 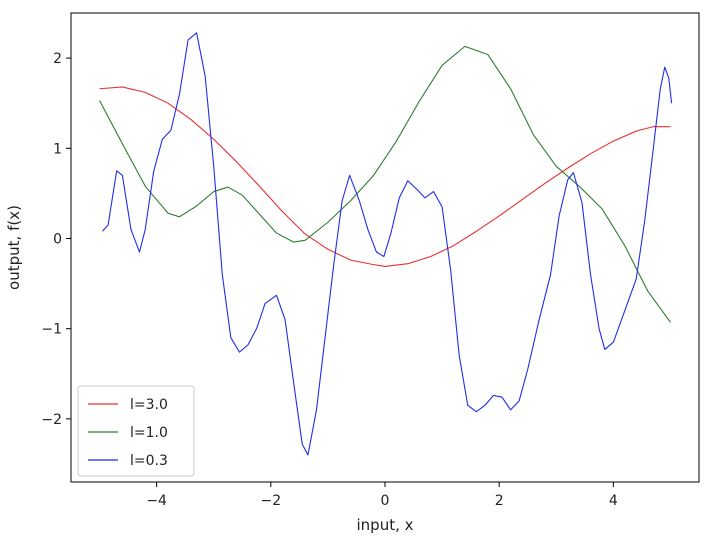 What do you see at coordinates (499, 501) in the screenshot?
I see `x-tick-label: 2` at bounding box center [499, 501].